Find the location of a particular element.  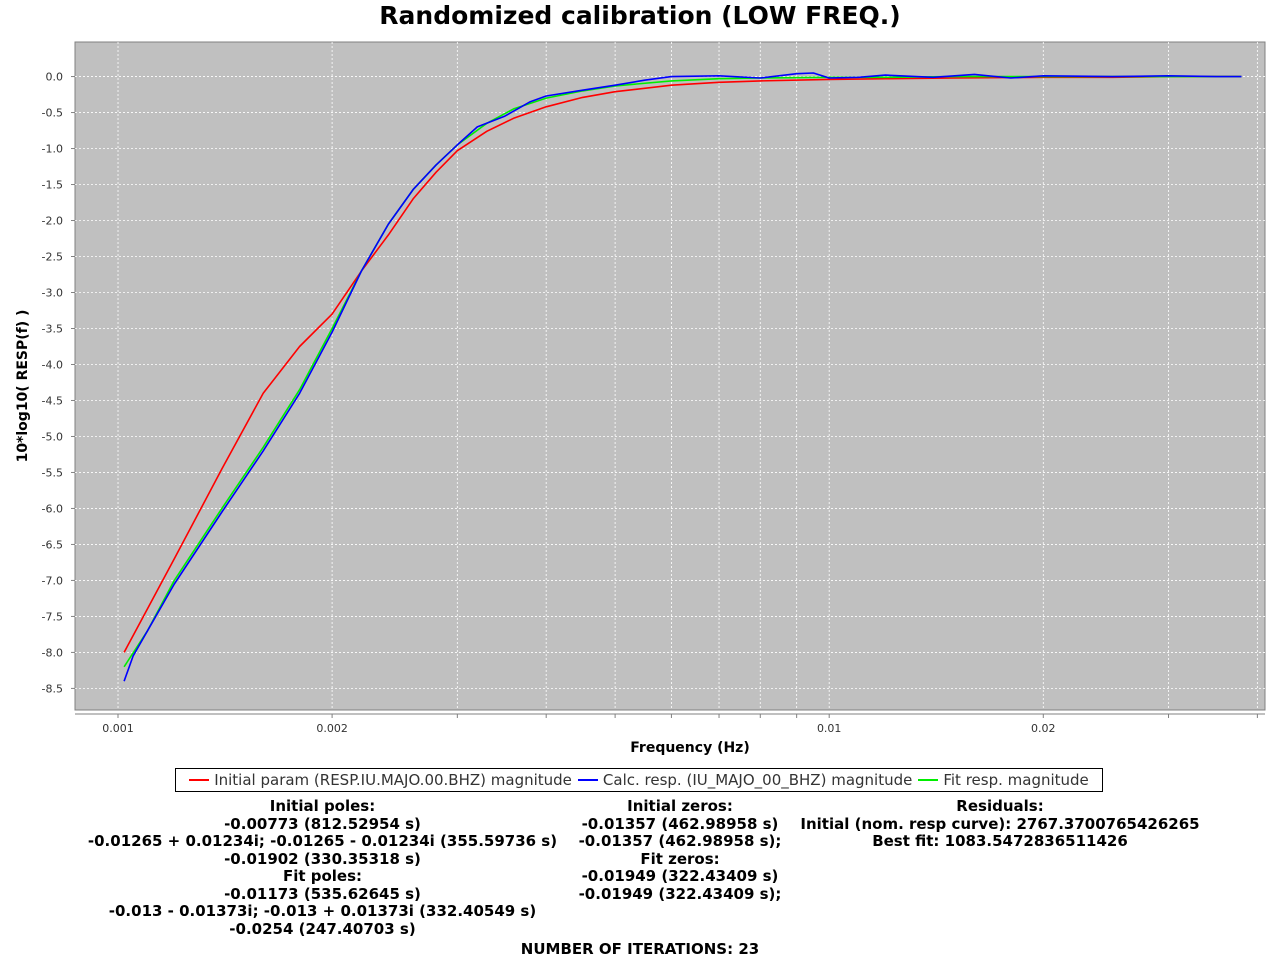

y-tick-label: -2.0 is located at coordinates (52, 221).